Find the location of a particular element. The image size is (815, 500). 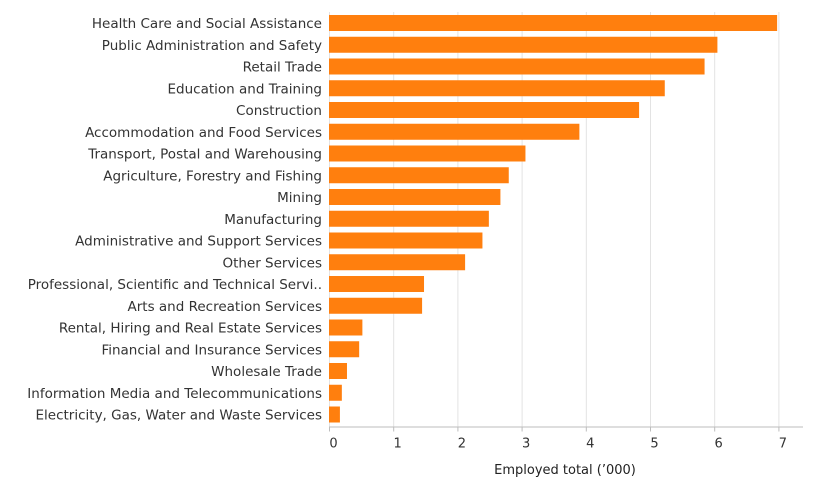

category-label: Health Care and Social Assistance is located at coordinates (207, 24).